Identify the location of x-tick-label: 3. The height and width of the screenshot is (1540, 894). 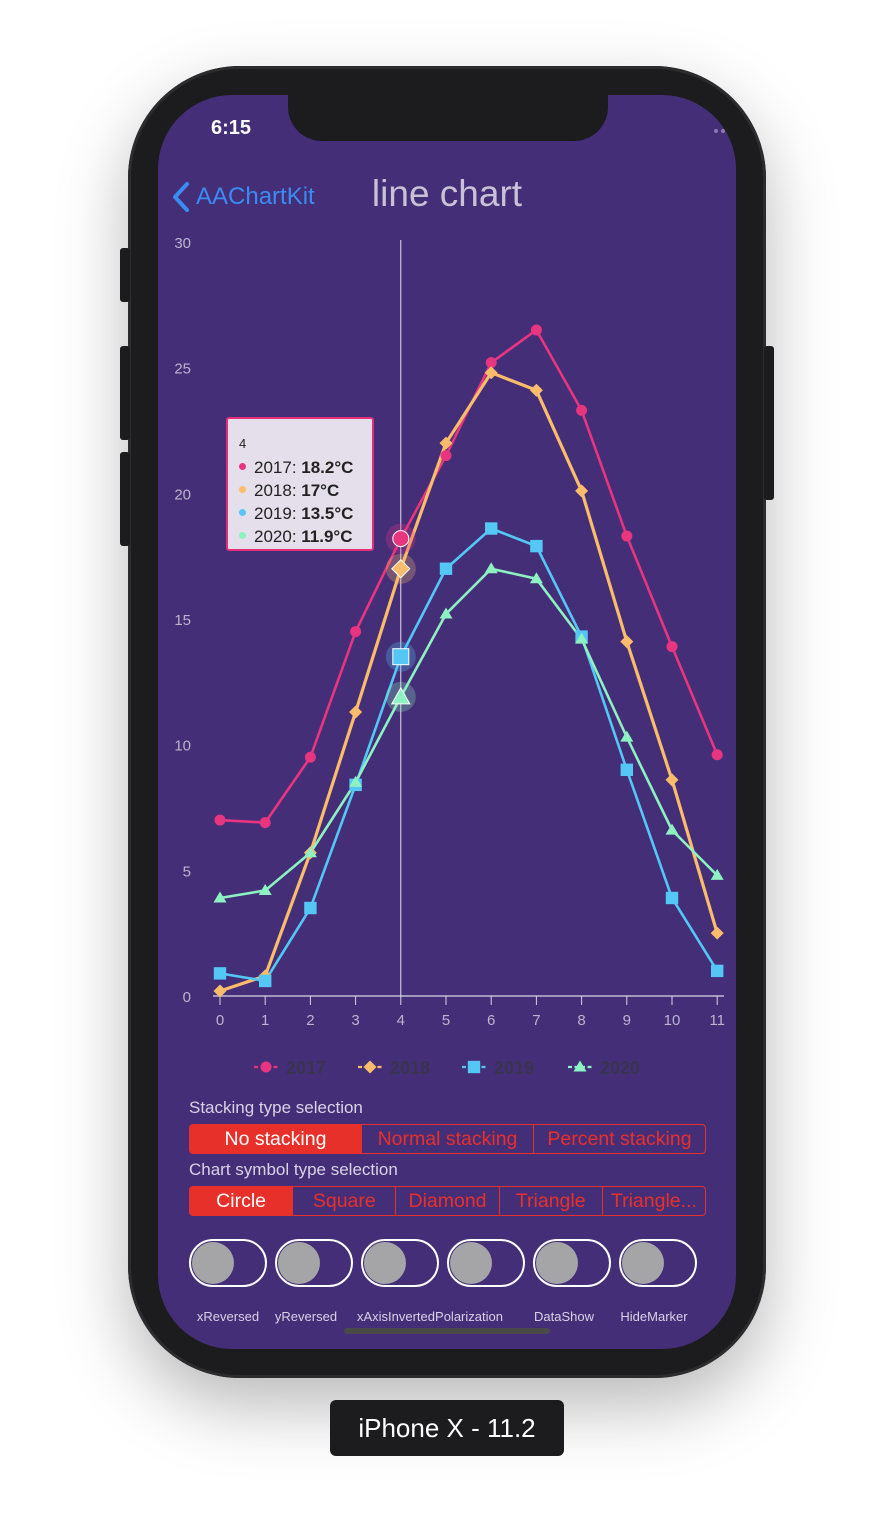
(355, 1020).